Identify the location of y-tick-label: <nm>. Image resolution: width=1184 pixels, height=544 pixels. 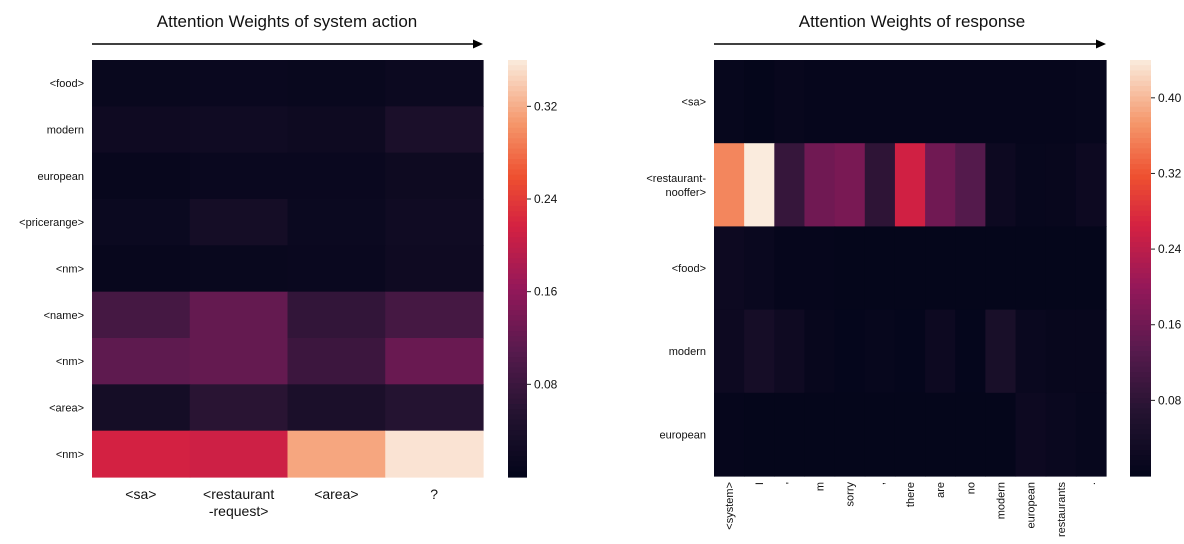
(70, 270).